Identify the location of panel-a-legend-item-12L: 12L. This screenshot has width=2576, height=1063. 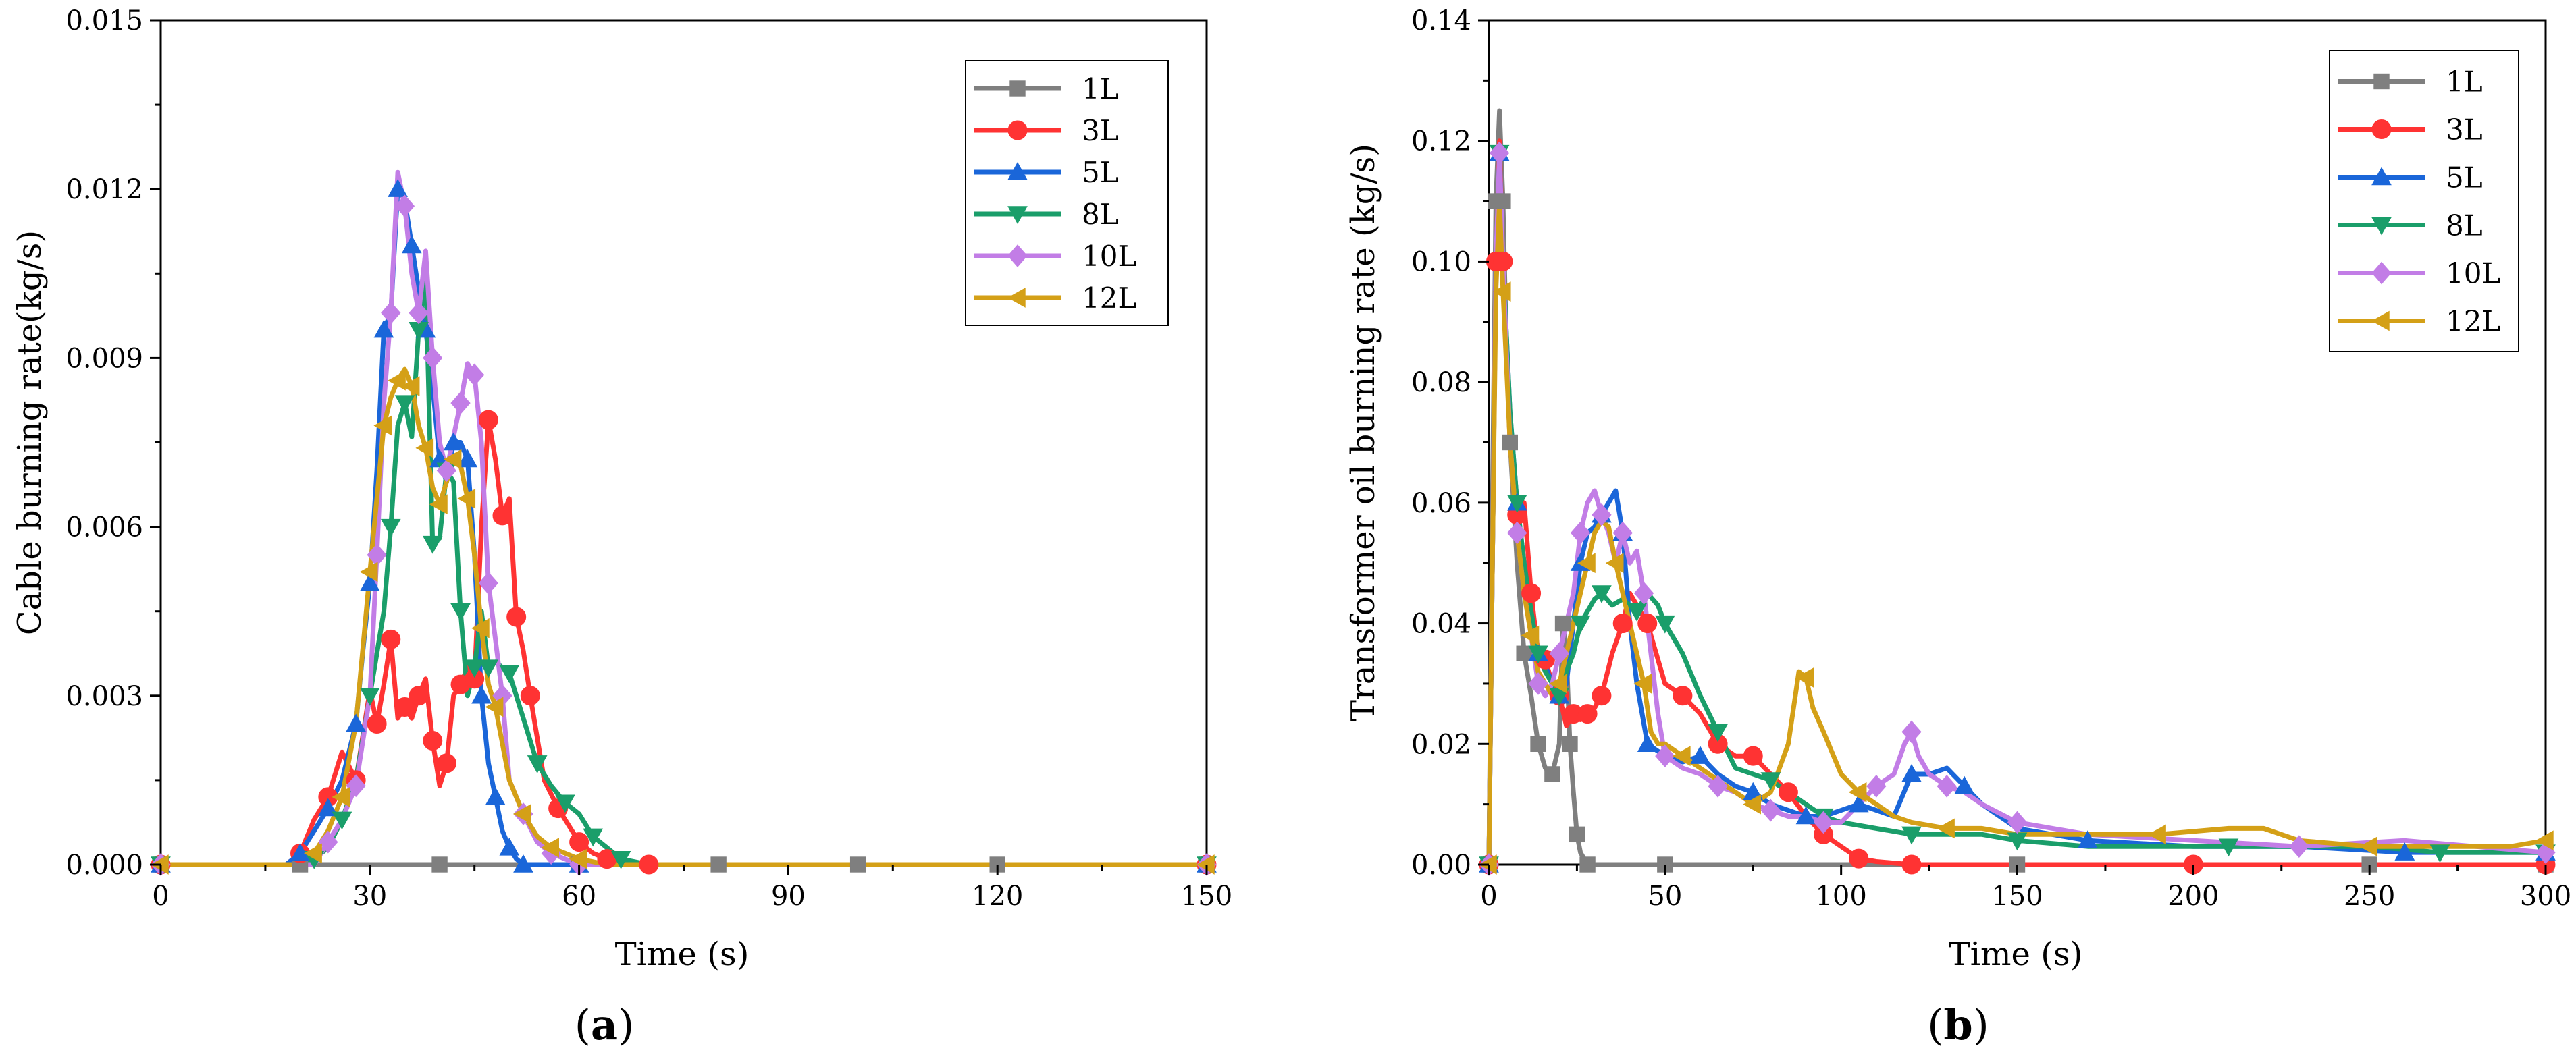
(1055, 298).